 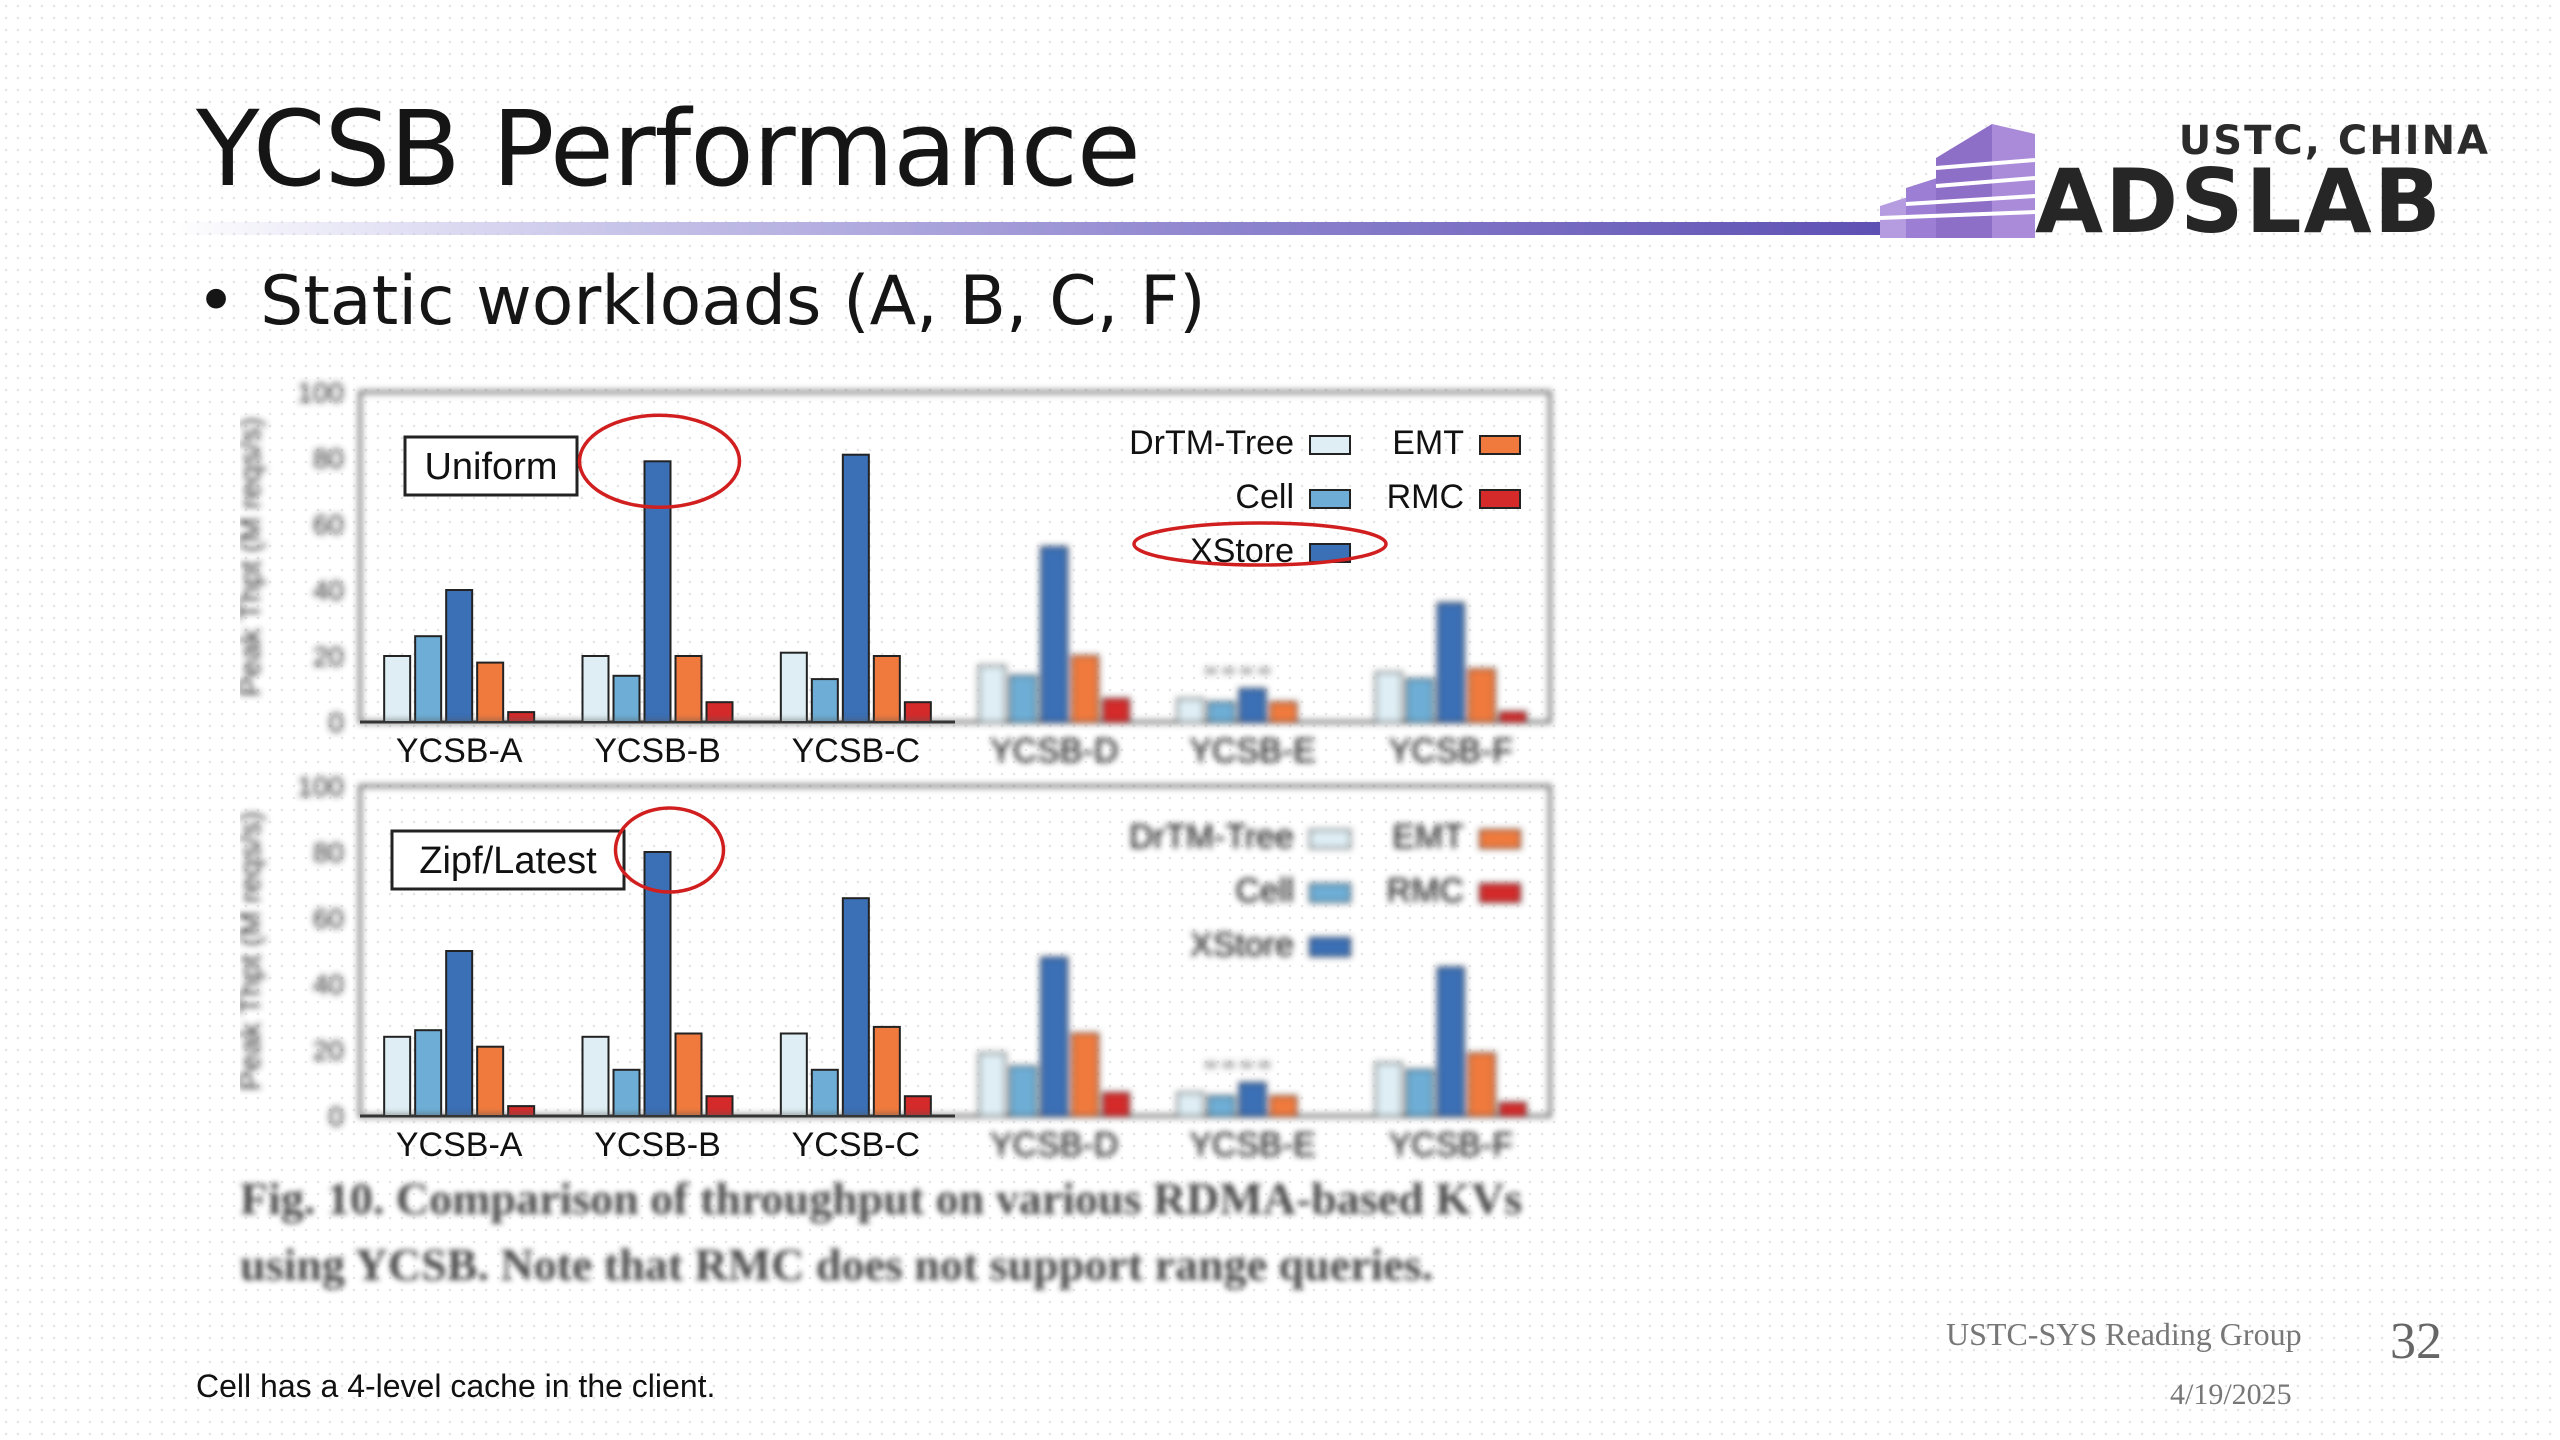 I want to click on y-tick-label: 40, so click(x=328, y=984).